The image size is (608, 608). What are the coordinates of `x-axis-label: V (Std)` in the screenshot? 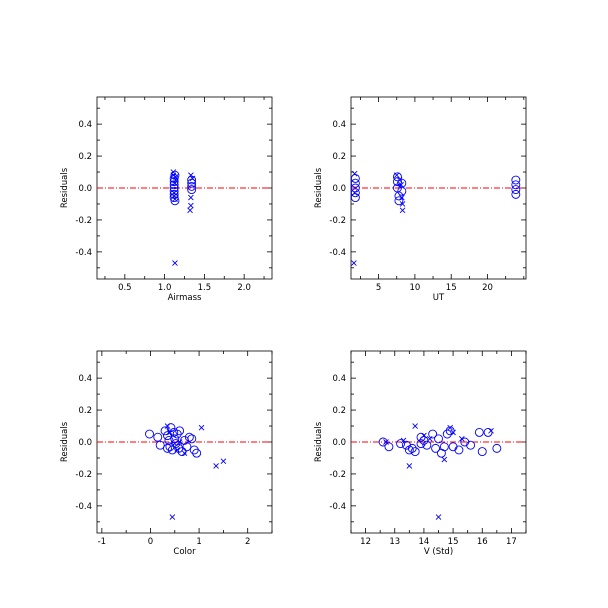 It's located at (438, 552).